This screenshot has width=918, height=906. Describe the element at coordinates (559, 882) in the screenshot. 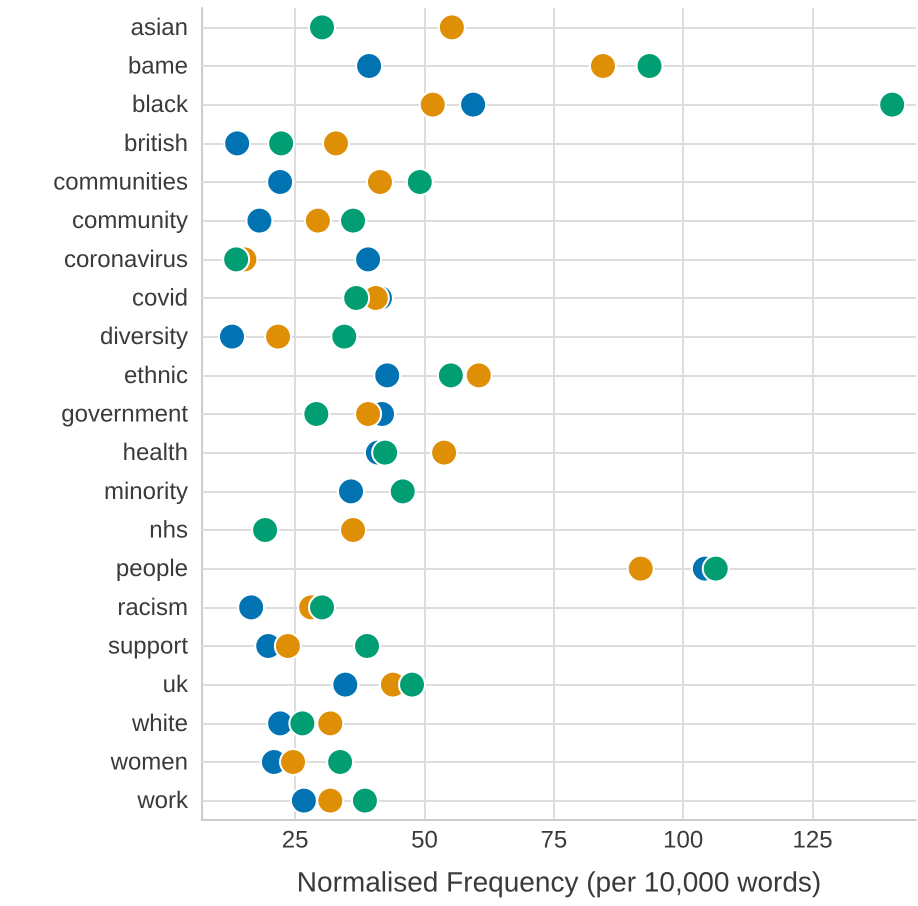

I see `x-axis-title: Normalised Frequency (per 10,000 words)` at that location.